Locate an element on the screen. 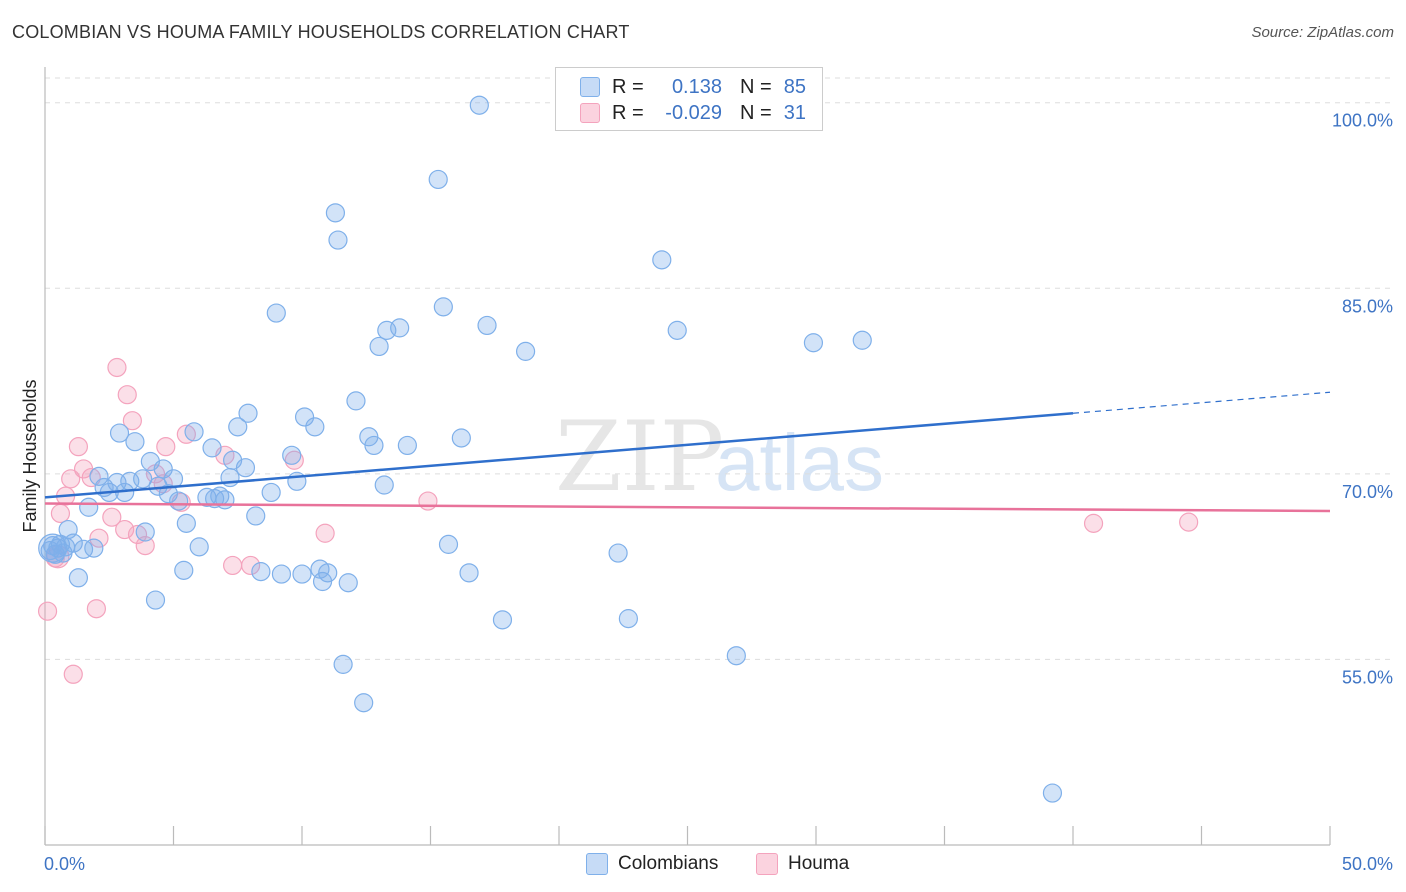  houma-trendline is located at coordinates (687, 507).